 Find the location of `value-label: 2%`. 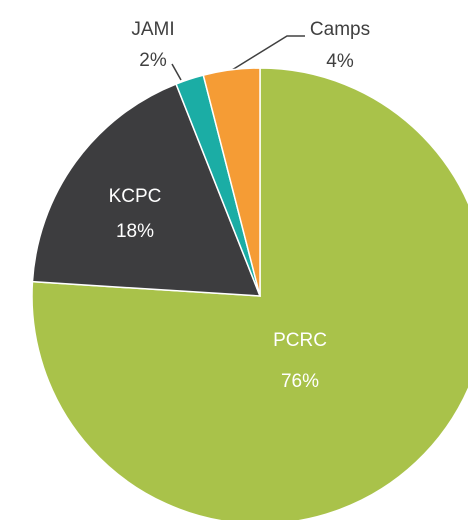

value-label: 2% is located at coordinates (153, 60).